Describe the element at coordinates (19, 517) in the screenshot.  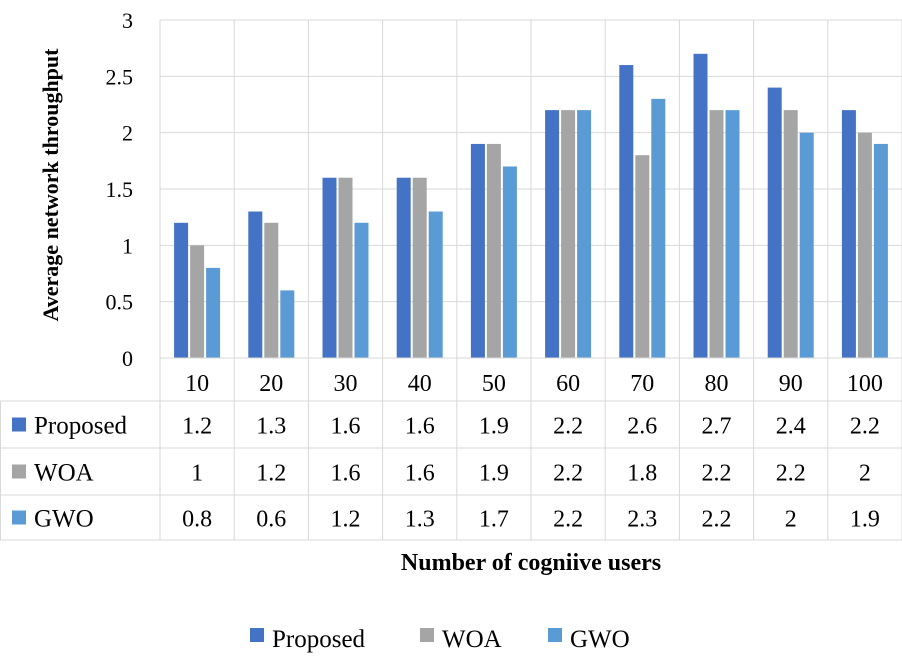
I see `table-legend-key-gwo` at that location.